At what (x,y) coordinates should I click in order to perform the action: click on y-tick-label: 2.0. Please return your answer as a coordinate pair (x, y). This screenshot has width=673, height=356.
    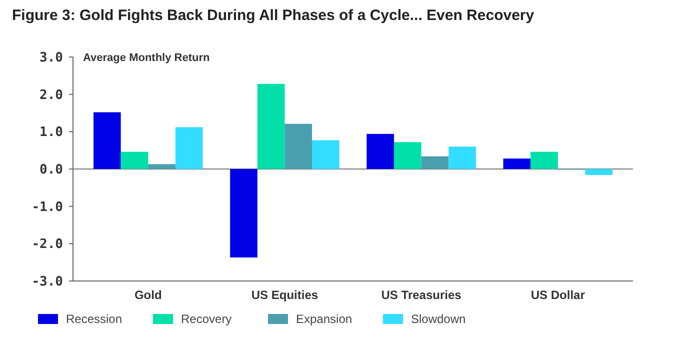
    Looking at the image, I should click on (52, 95).